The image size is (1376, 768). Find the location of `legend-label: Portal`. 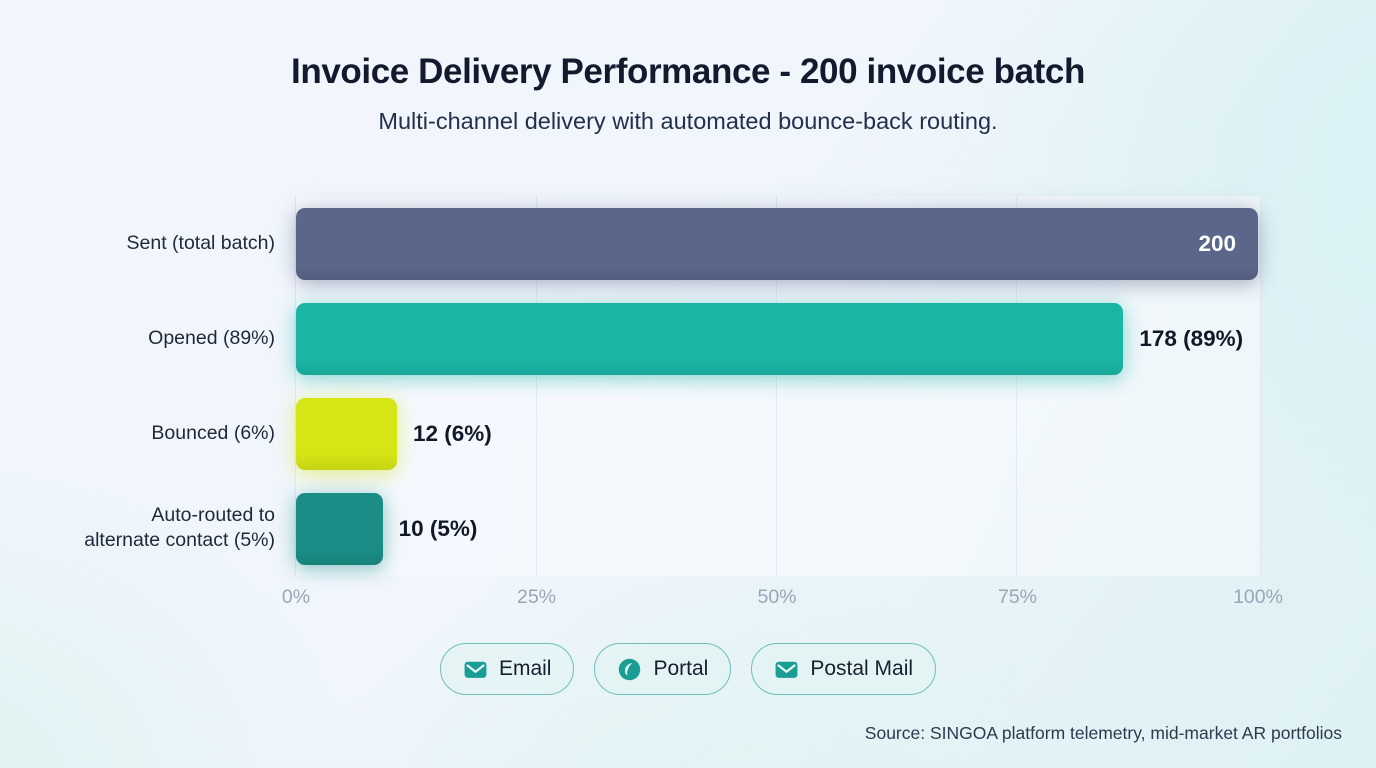

legend-label: Portal is located at coordinates (681, 668).